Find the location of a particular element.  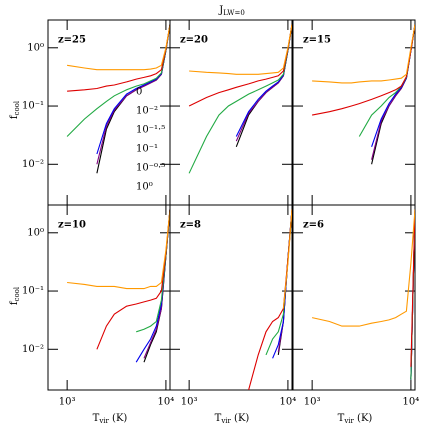

legend-entry: 10⁰ is located at coordinates (144, 187).